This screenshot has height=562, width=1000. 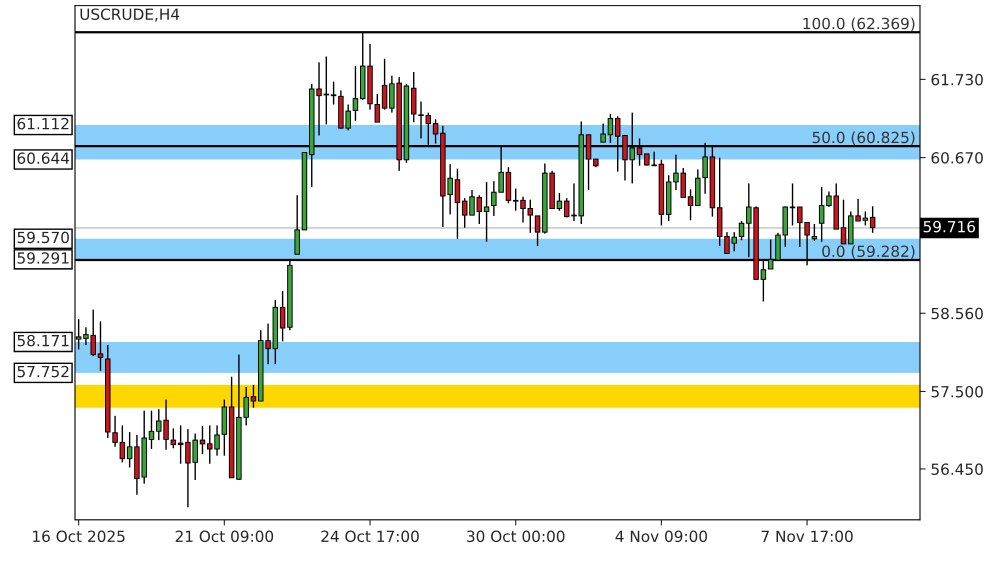 I want to click on ref-line-label: 50.0 (60.825), so click(x=863, y=138).